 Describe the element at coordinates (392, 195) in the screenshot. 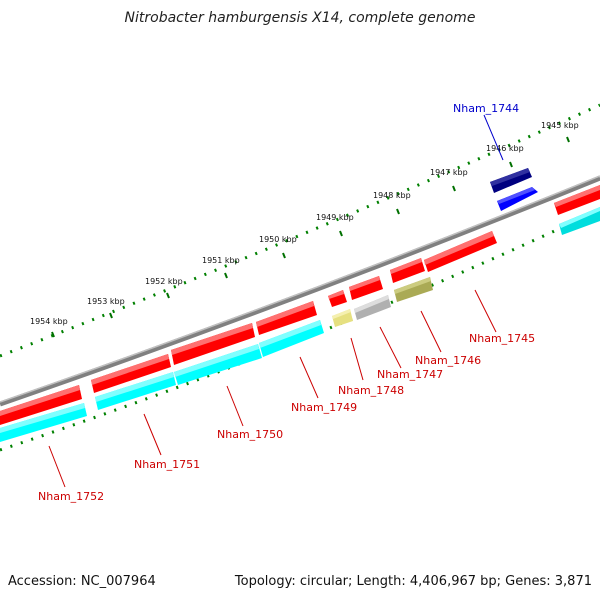

I see `kbp-label: 1948 kbp` at that location.